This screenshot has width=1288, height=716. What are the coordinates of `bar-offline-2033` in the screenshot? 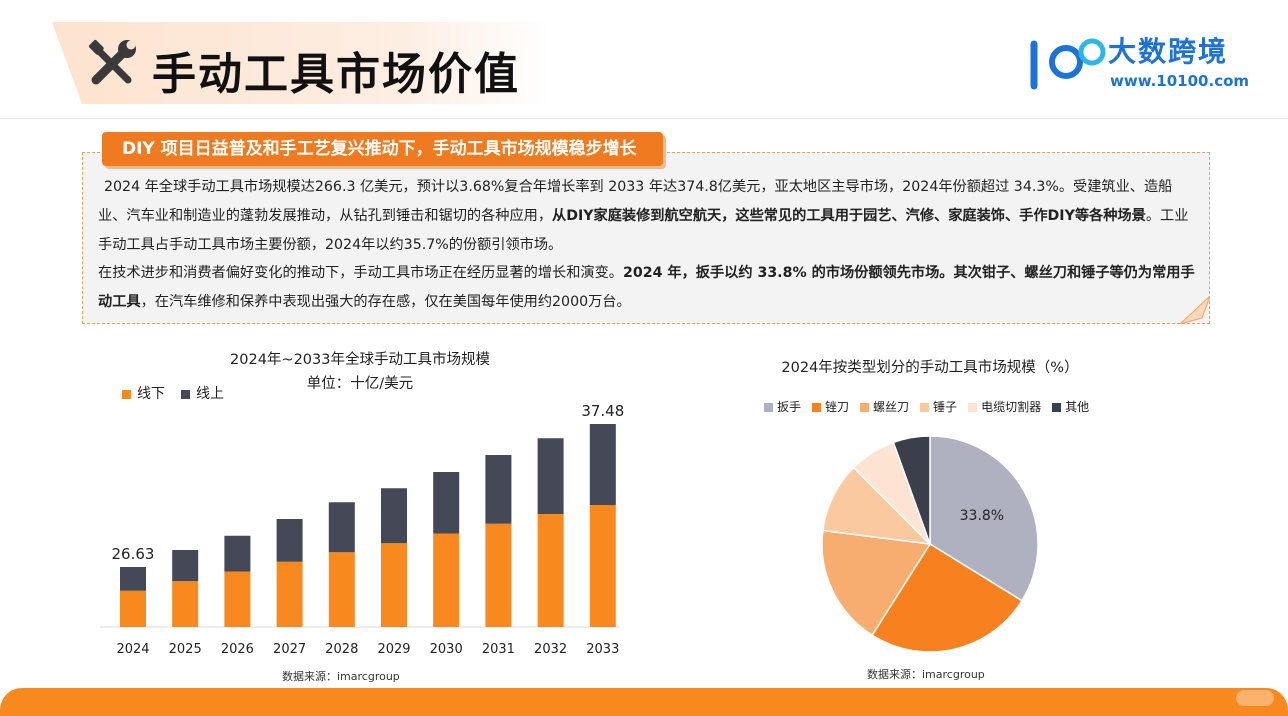 It's located at (602, 566).